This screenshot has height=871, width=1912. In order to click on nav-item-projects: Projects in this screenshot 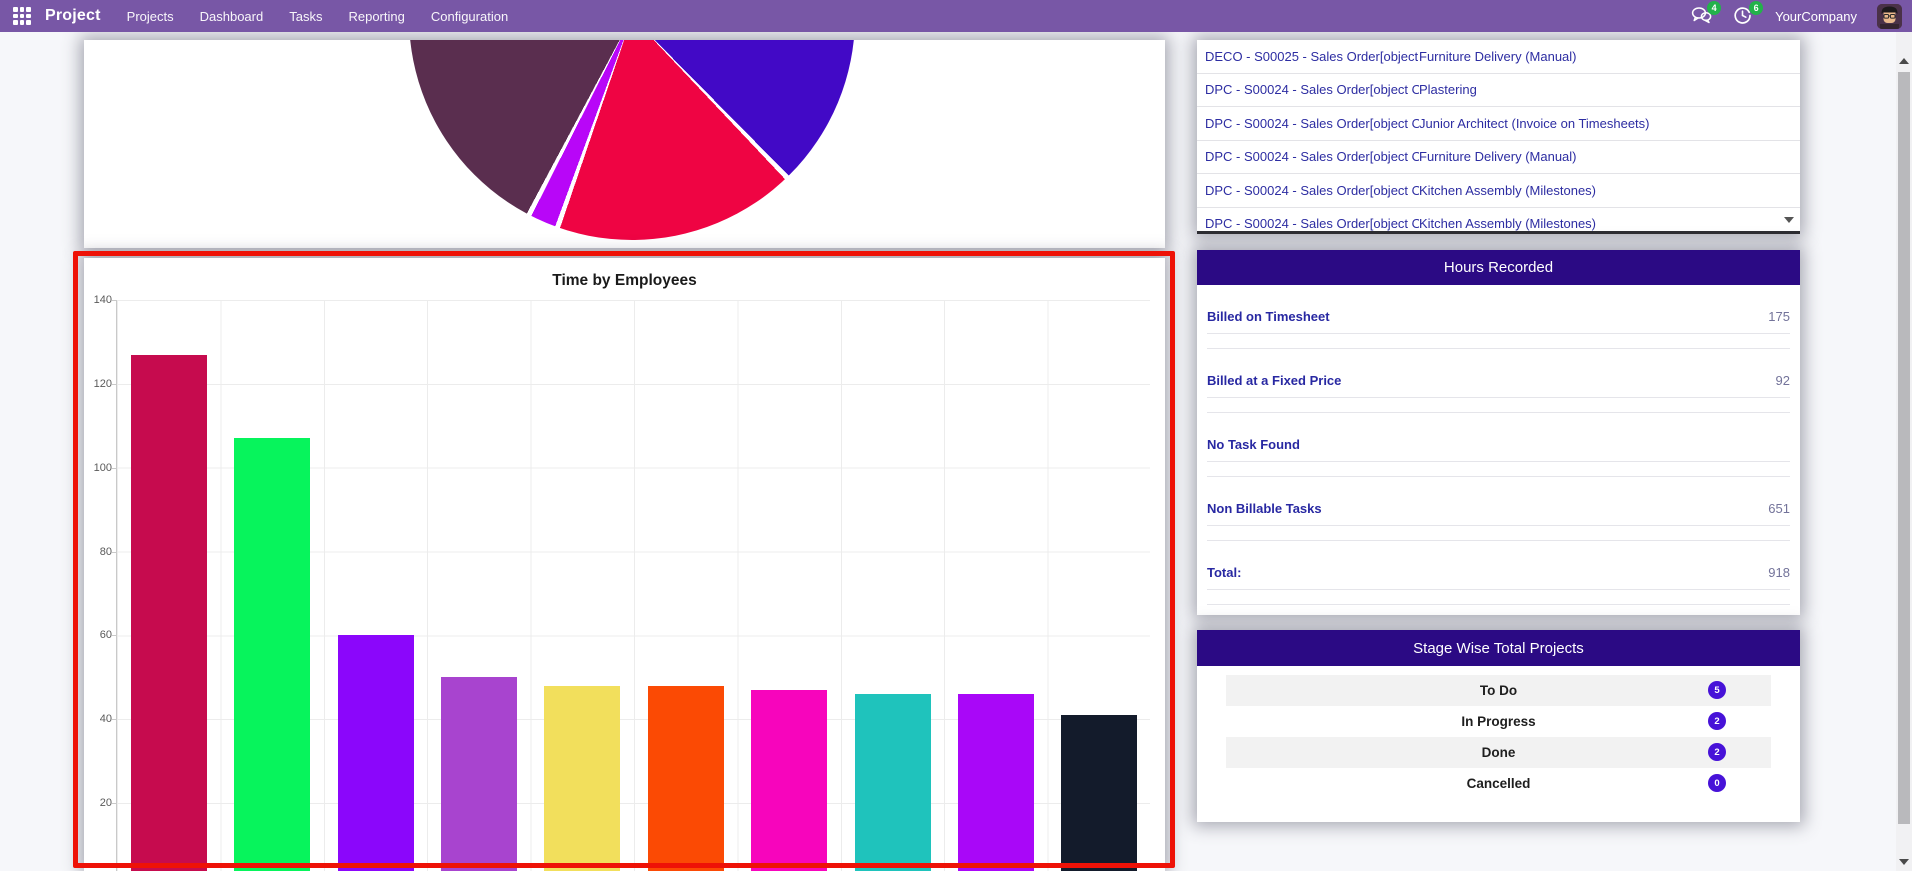, I will do `click(150, 16)`.